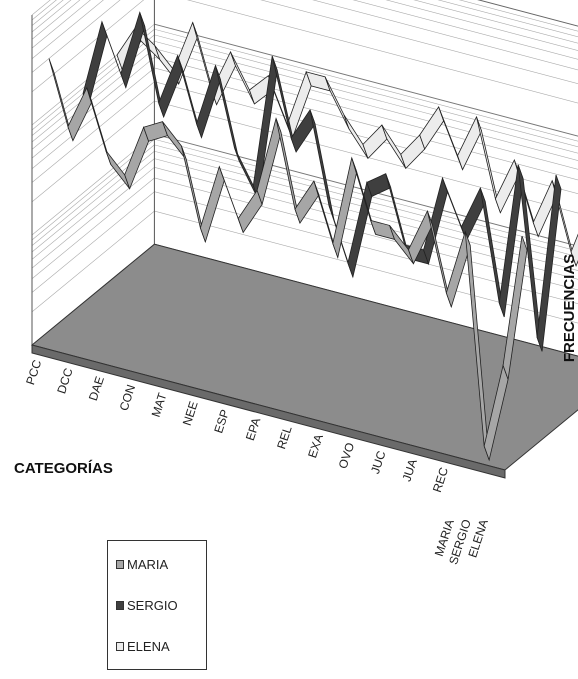 The image size is (578, 679). I want to click on x-tick-label: EXA, so click(315, 446).